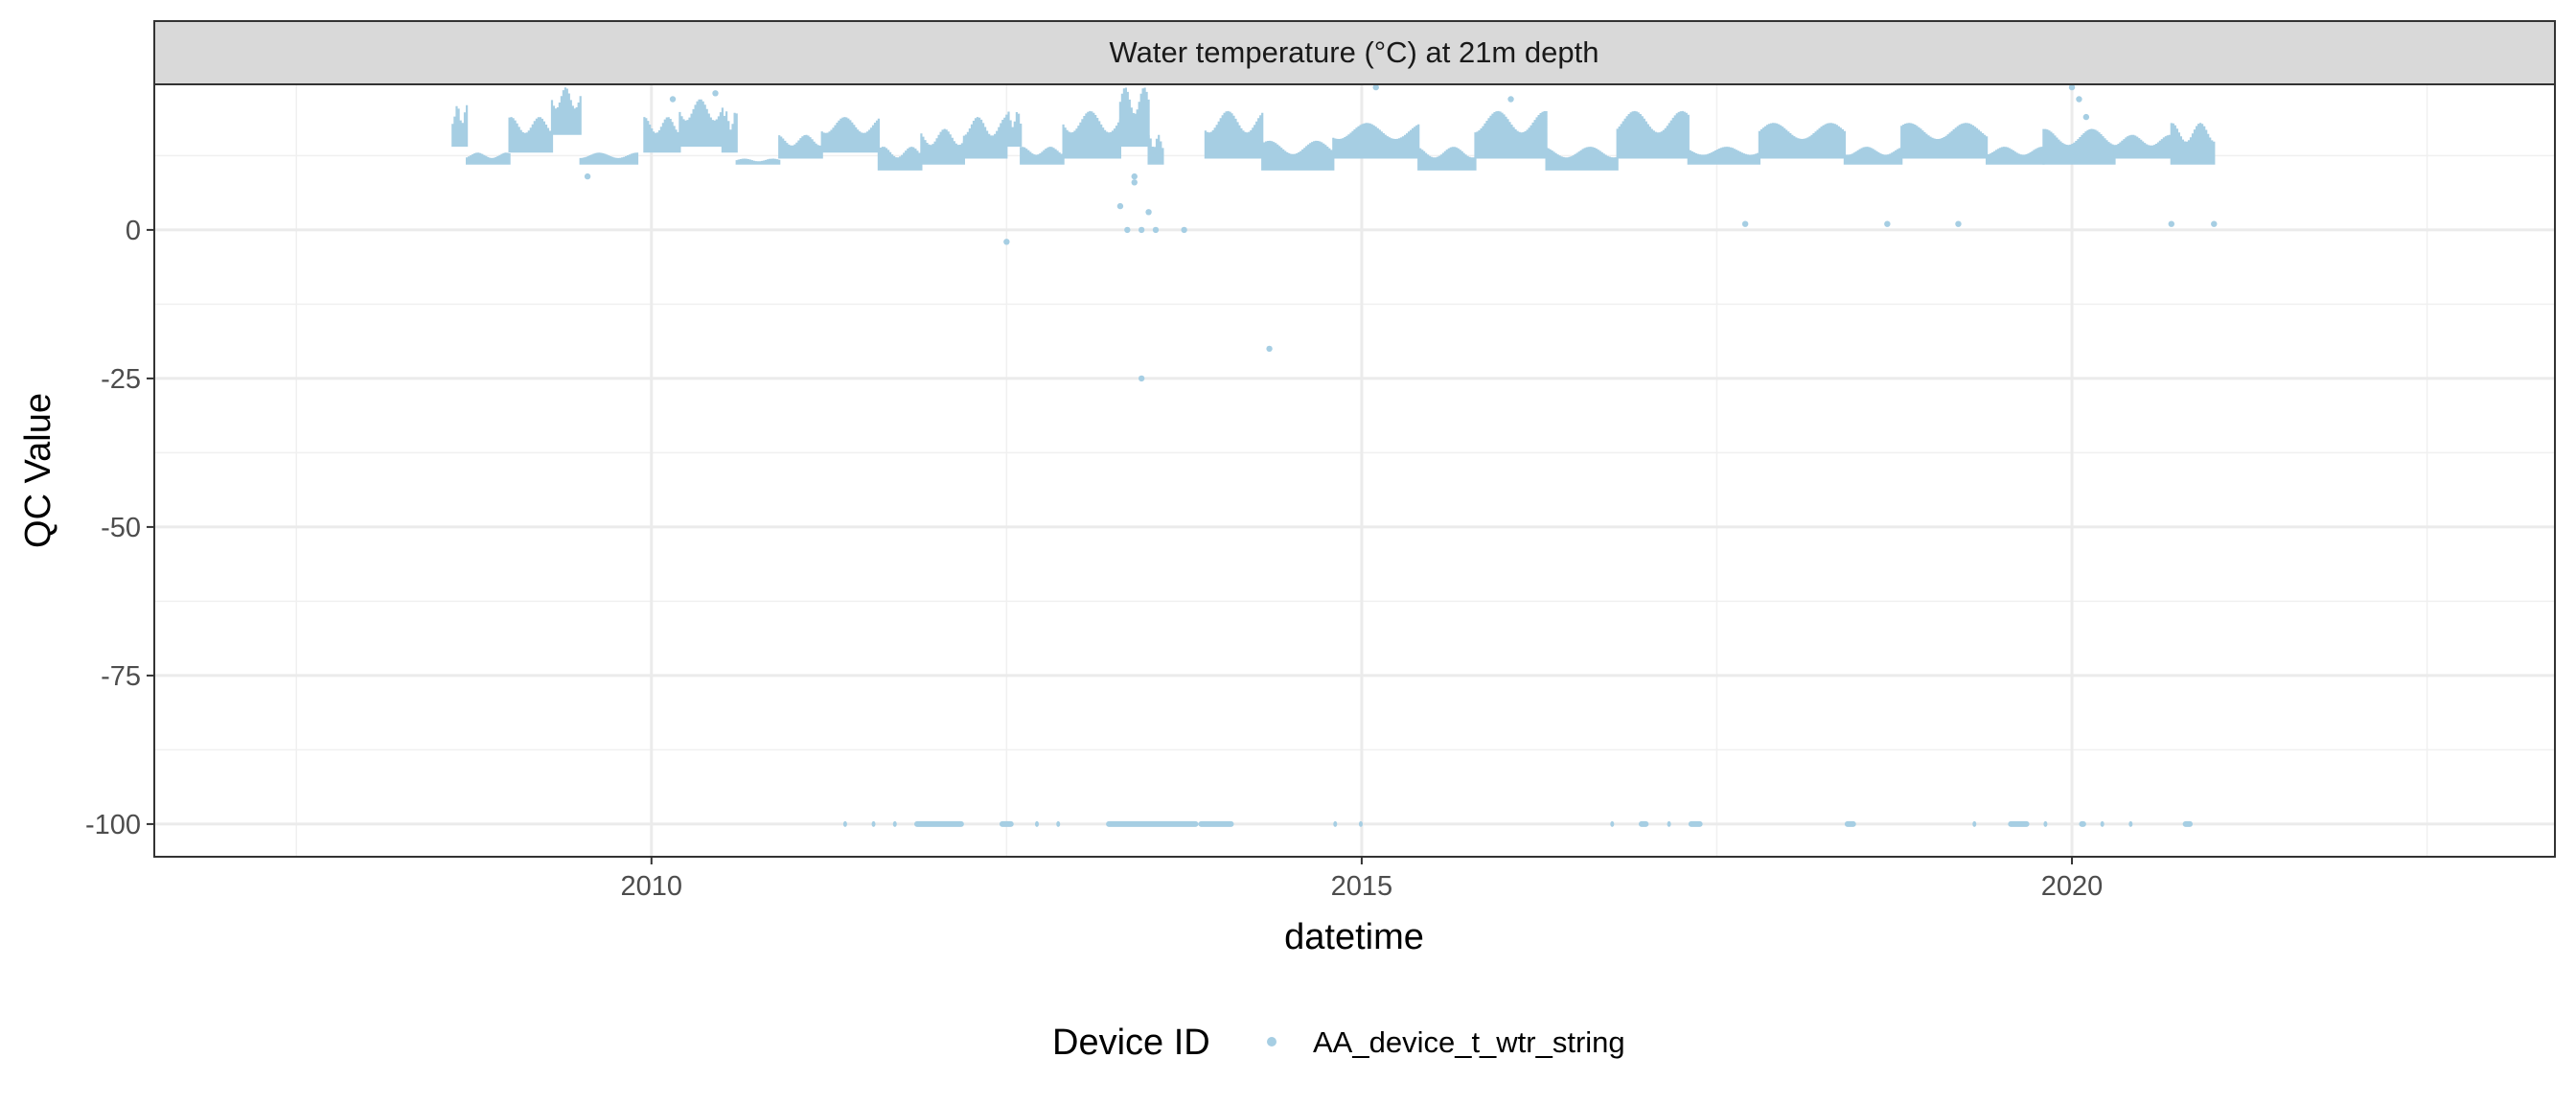  I want to click on y-tick-label: -25, so click(121, 379).